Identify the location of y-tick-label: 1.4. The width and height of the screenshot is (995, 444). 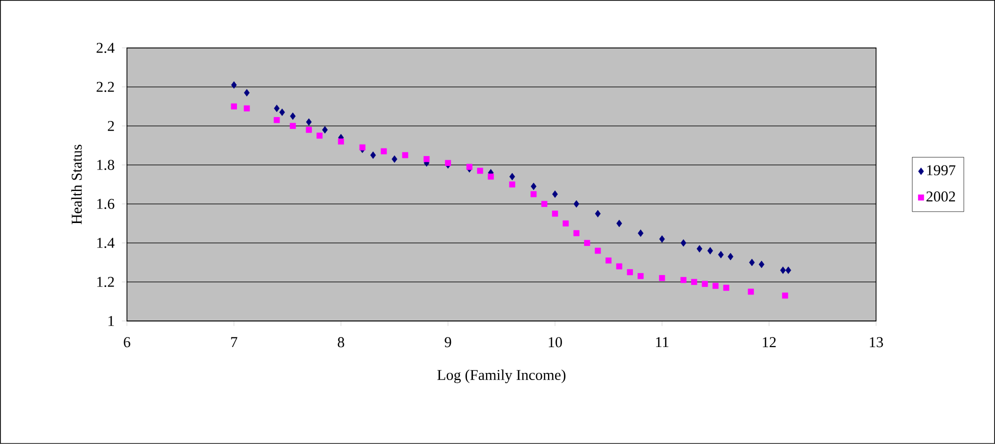
(105, 243).